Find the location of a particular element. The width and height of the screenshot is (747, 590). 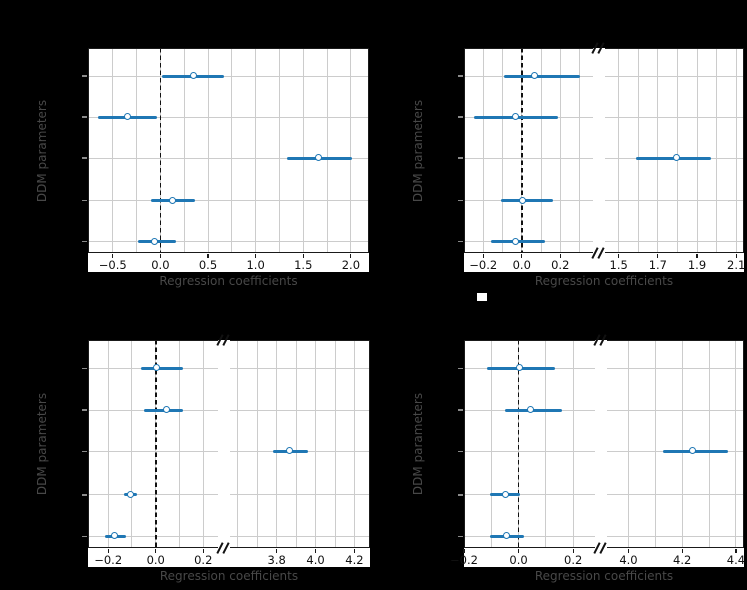

artifact-square is located at coordinates (482, 297).